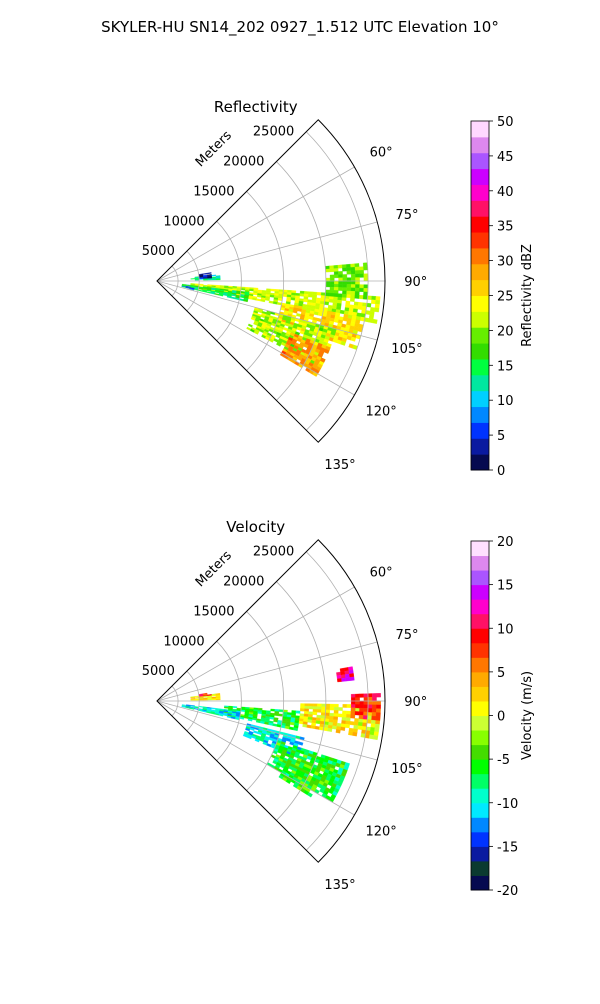 This screenshot has width=600, height=1004. Describe the element at coordinates (501, 673) in the screenshot. I see `colorbar-tick-label: 5` at that location.